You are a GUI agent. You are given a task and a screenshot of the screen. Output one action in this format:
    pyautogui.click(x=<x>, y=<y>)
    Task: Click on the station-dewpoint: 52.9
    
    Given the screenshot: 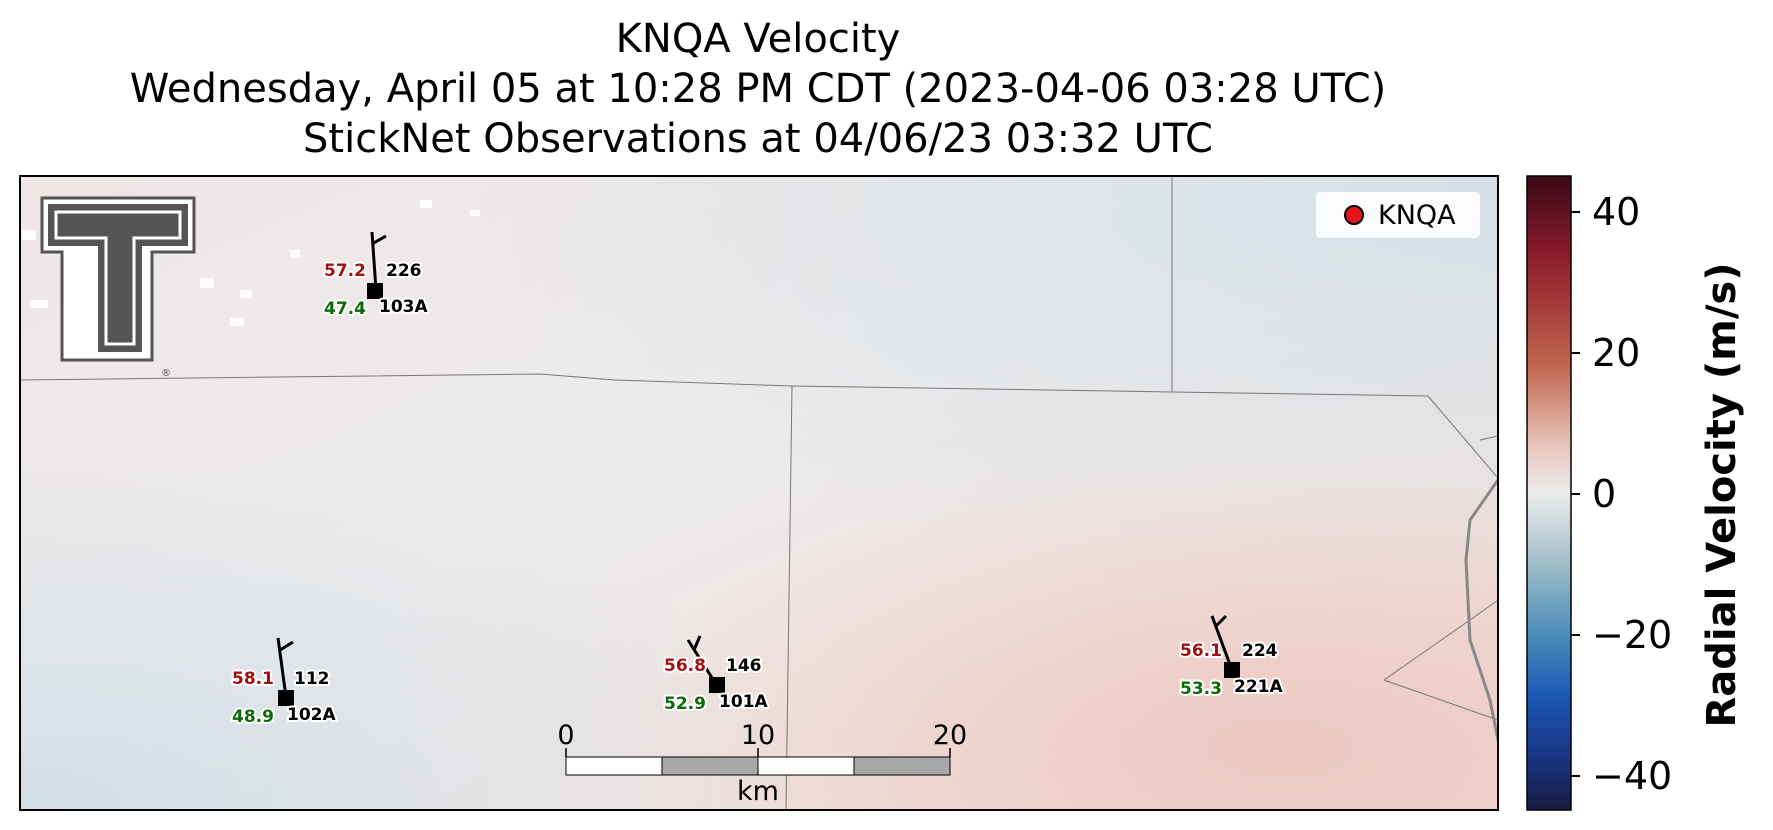 What is the action you would take?
    pyautogui.click(x=685, y=704)
    